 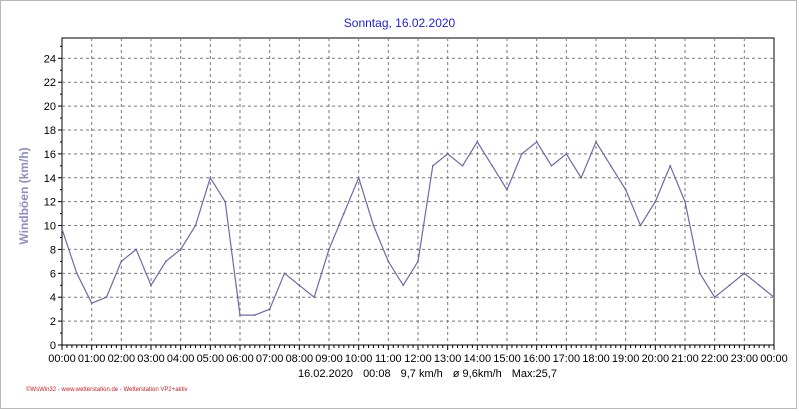 I want to click on x-tick-label: 11:00, so click(x=388, y=359).